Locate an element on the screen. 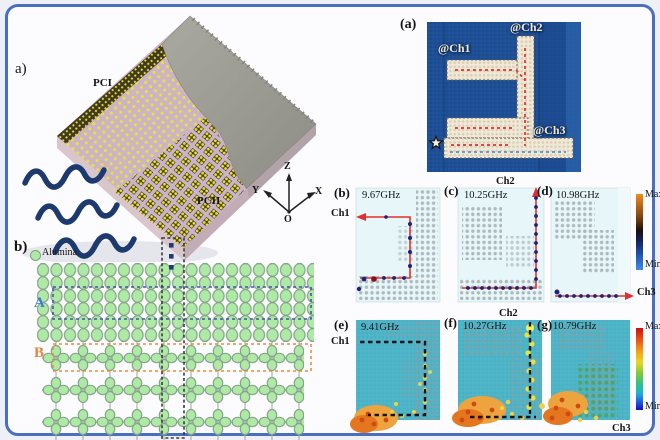 Image resolution: width=660 pixels, height=440 pixels. source-star-marker is located at coordinates (436, 142).